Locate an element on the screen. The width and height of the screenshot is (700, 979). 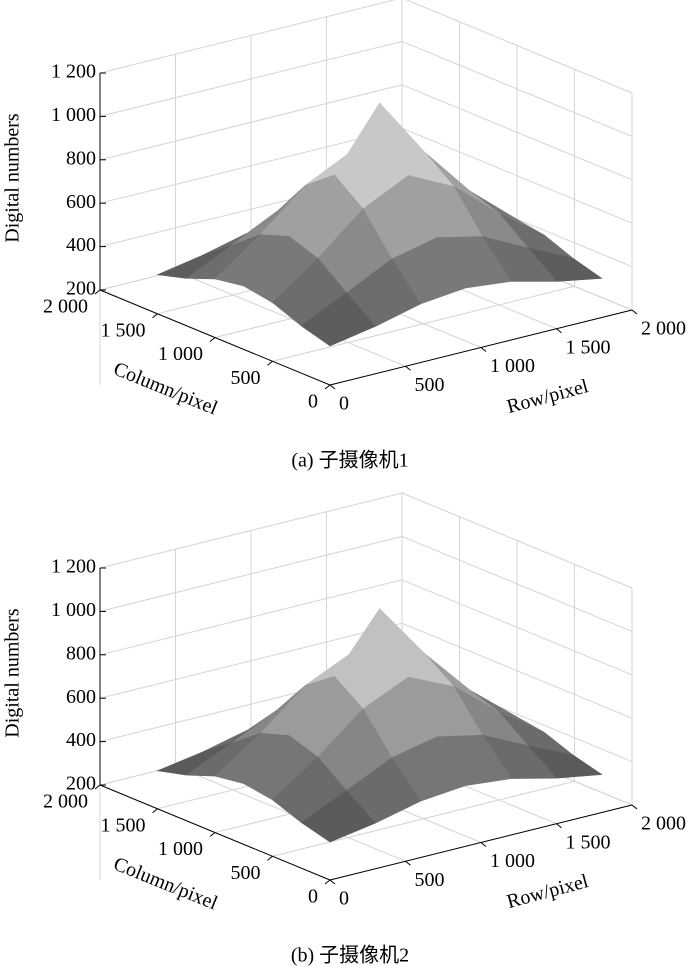
caption: (b) 子摄像机2 is located at coordinates (350, 955).